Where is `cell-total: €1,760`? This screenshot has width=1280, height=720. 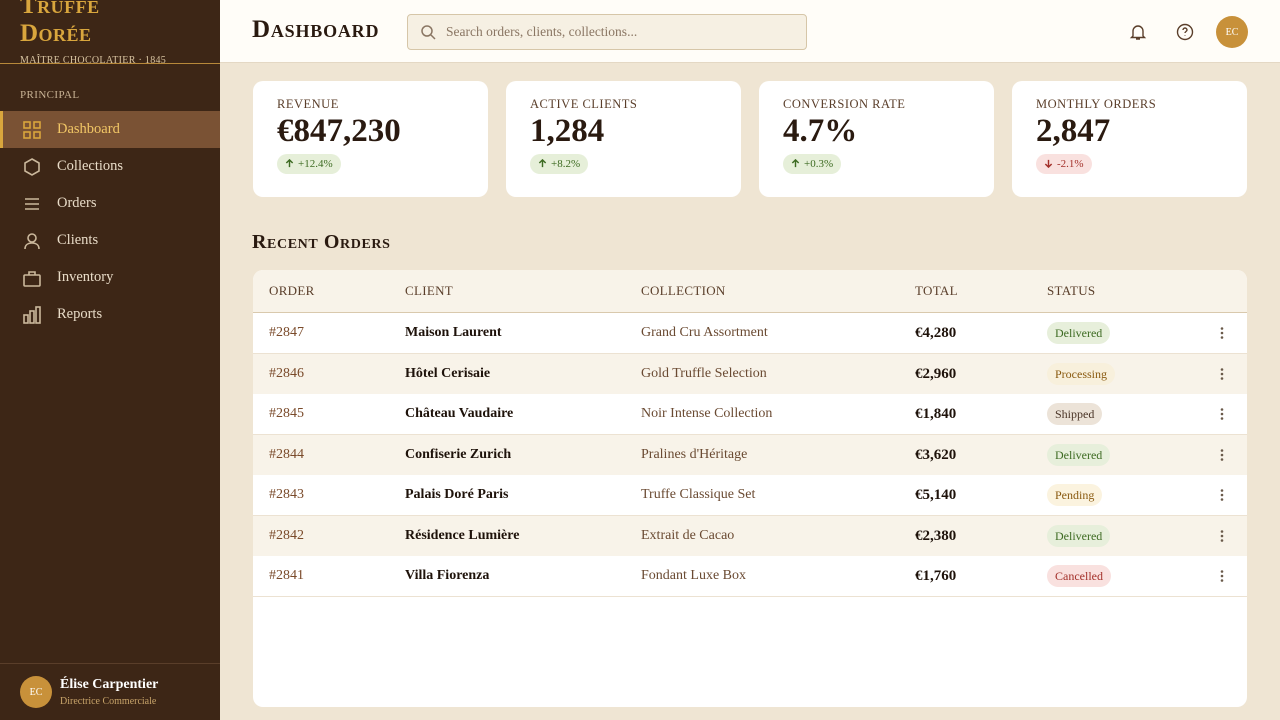 cell-total: €1,760 is located at coordinates (936, 576).